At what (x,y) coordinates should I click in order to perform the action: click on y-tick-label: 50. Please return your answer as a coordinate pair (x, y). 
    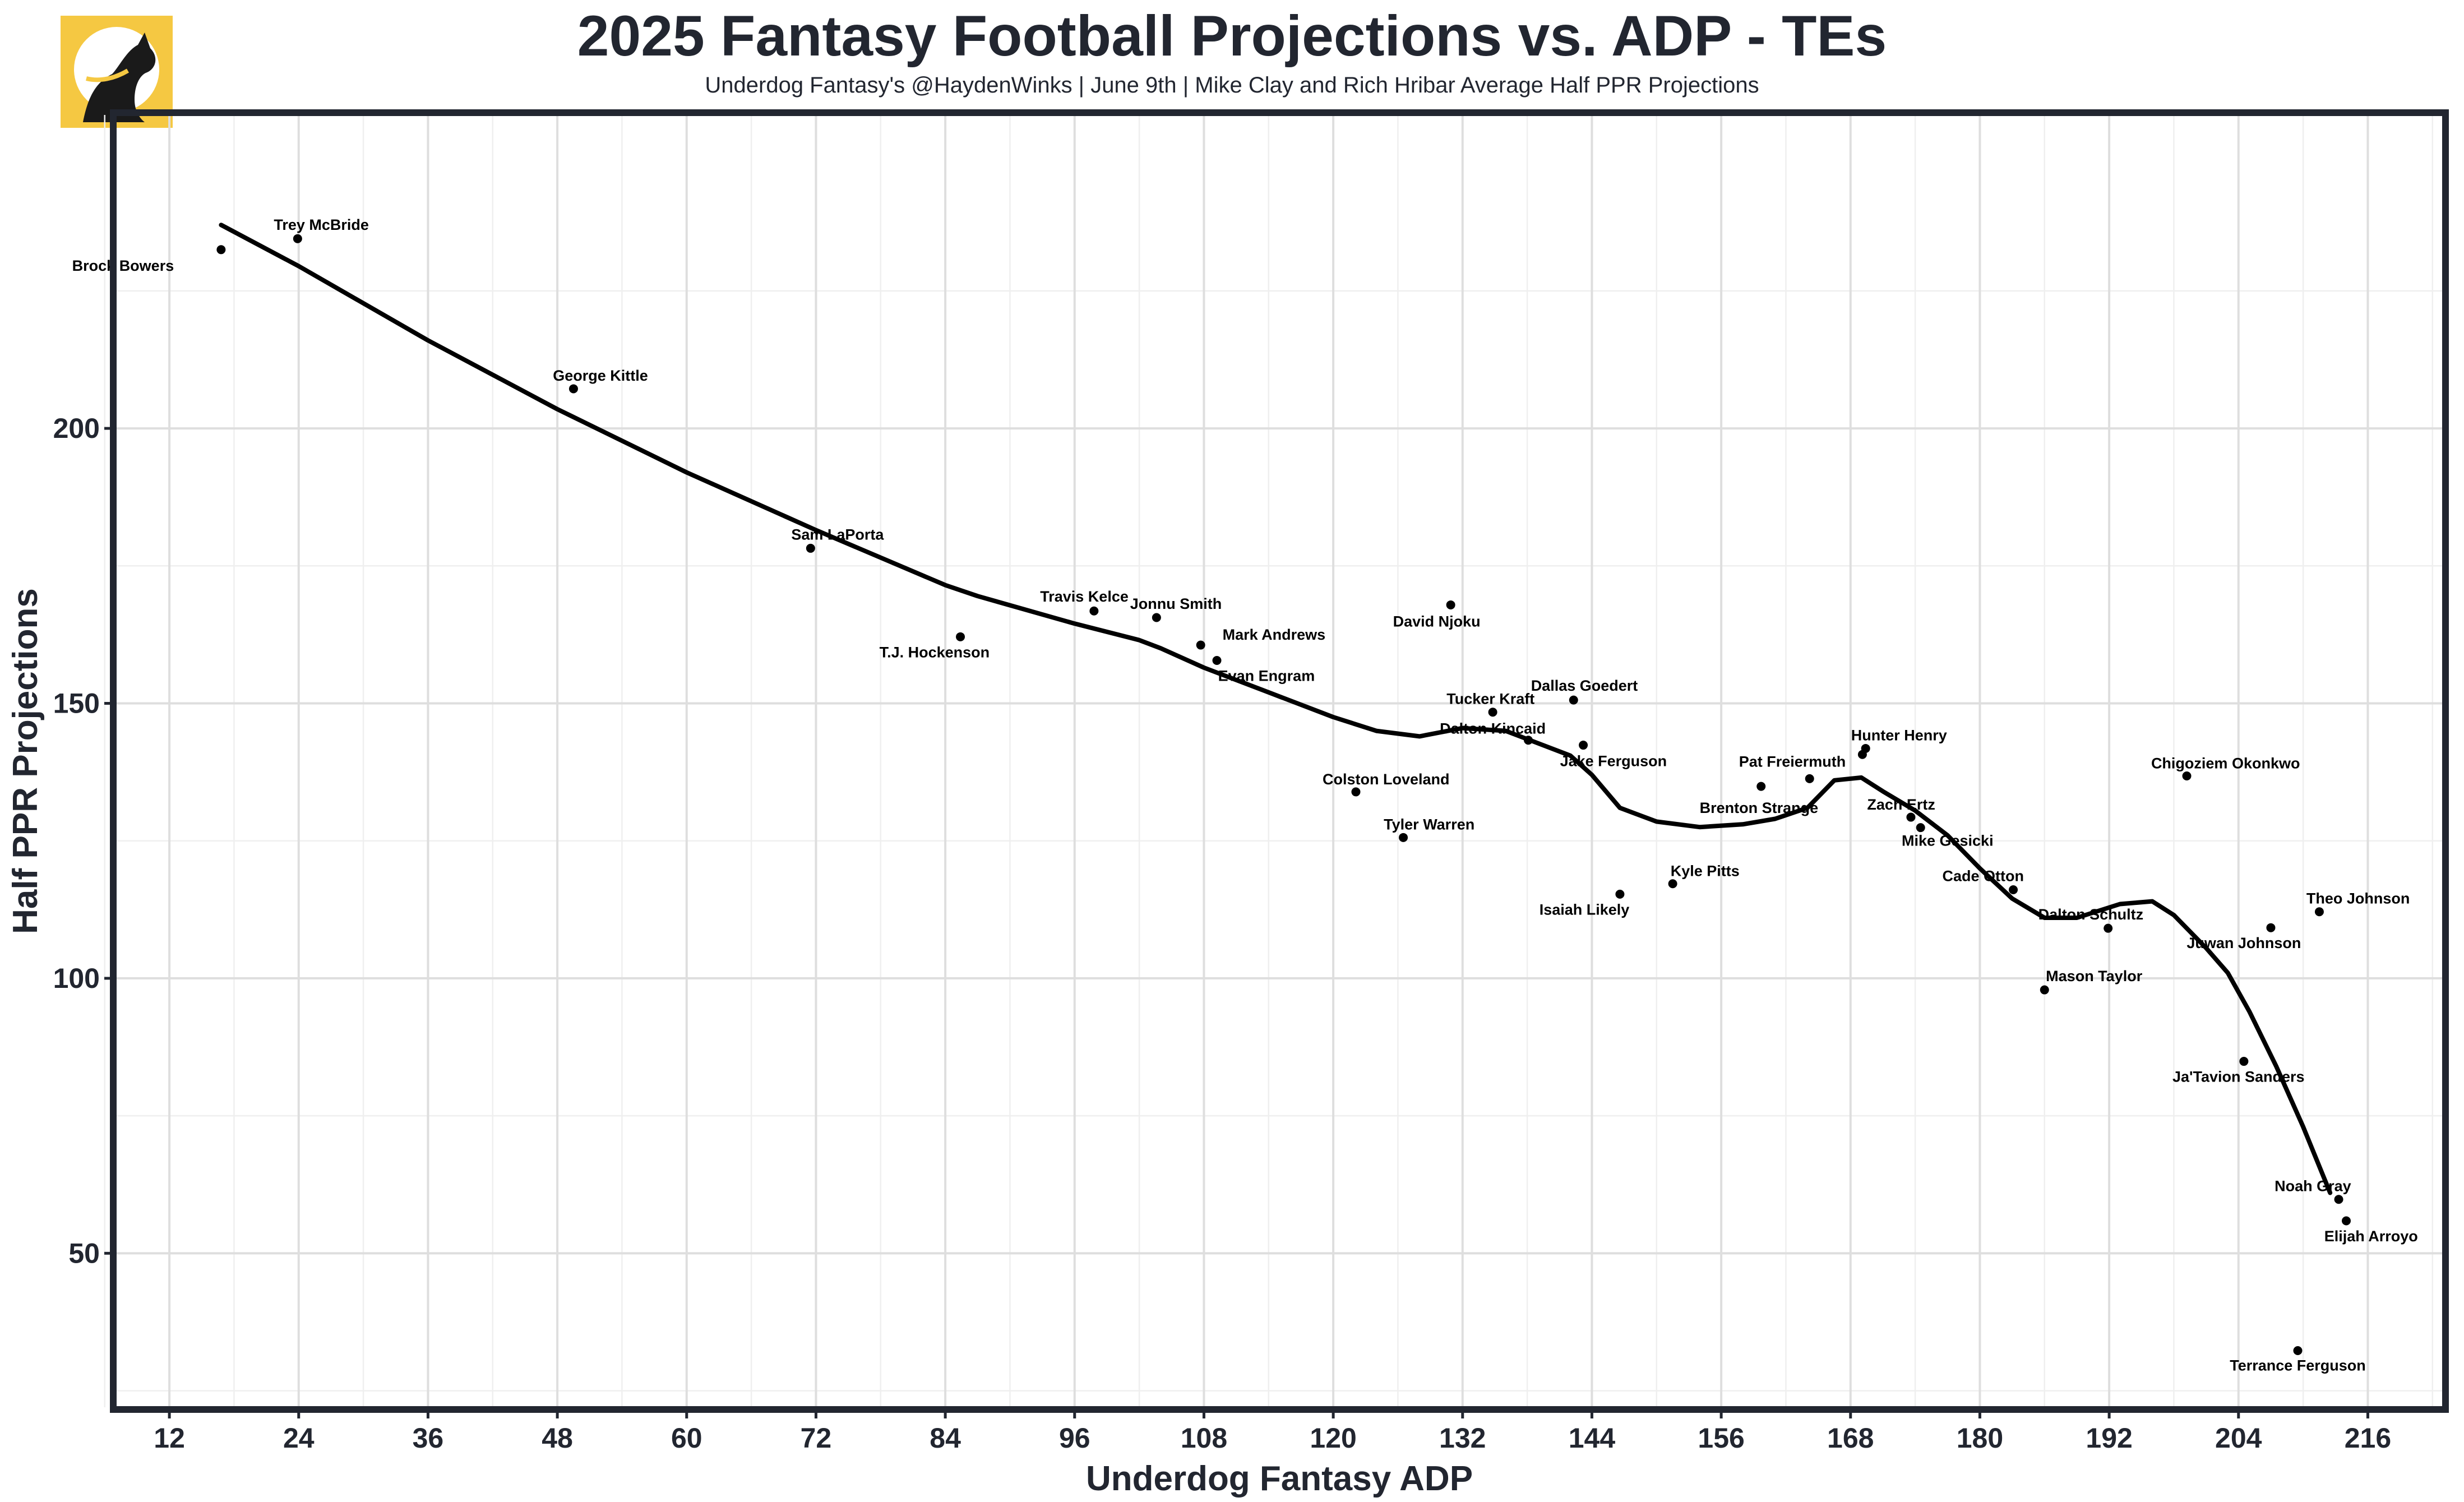
    Looking at the image, I should click on (84, 1253).